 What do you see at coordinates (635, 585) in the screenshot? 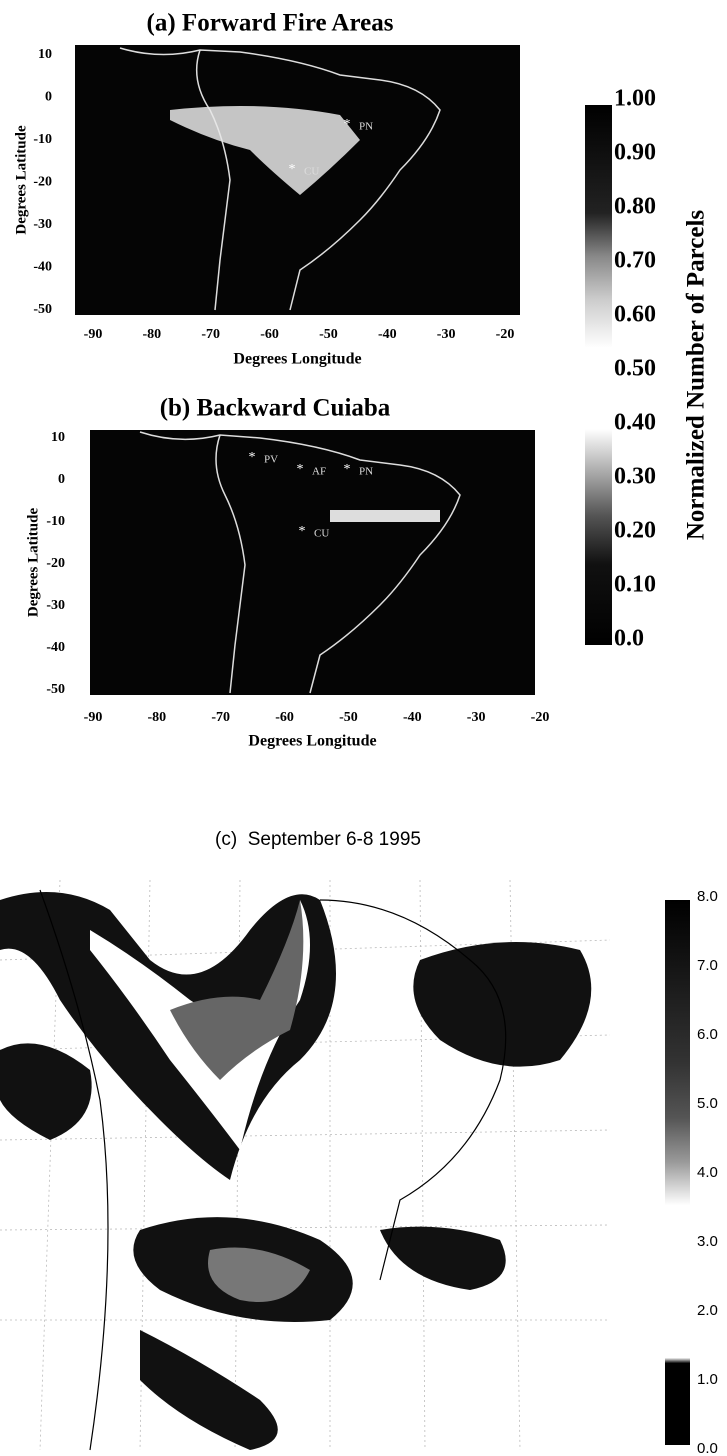
I see `colorbar-tick-label: 0.10` at bounding box center [635, 585].